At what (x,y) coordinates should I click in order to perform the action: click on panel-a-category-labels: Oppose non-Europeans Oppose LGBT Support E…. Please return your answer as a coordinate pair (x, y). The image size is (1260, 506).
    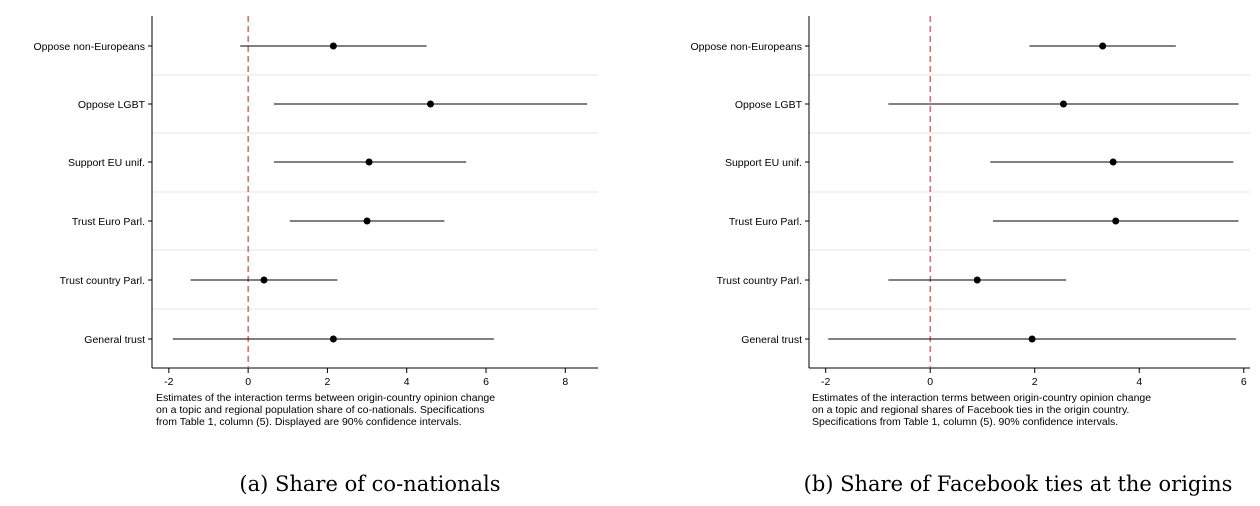
    Looking at the image, I should click on (93, 193).